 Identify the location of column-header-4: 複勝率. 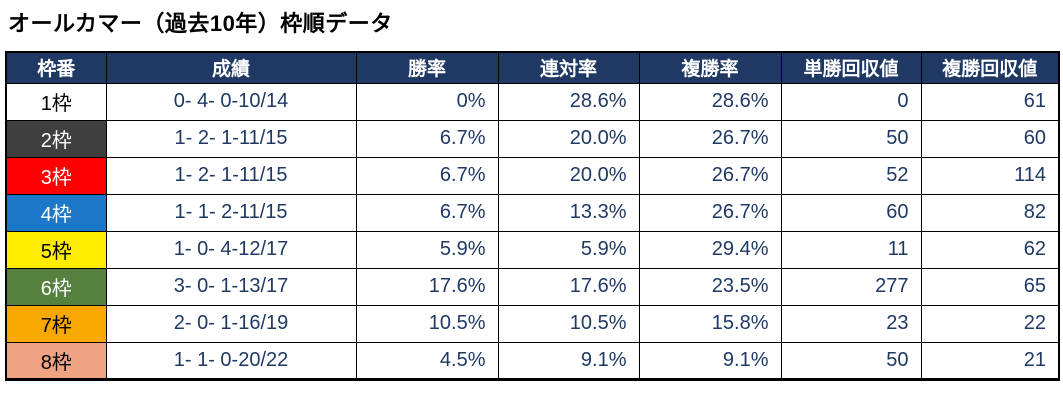
(710, 67).